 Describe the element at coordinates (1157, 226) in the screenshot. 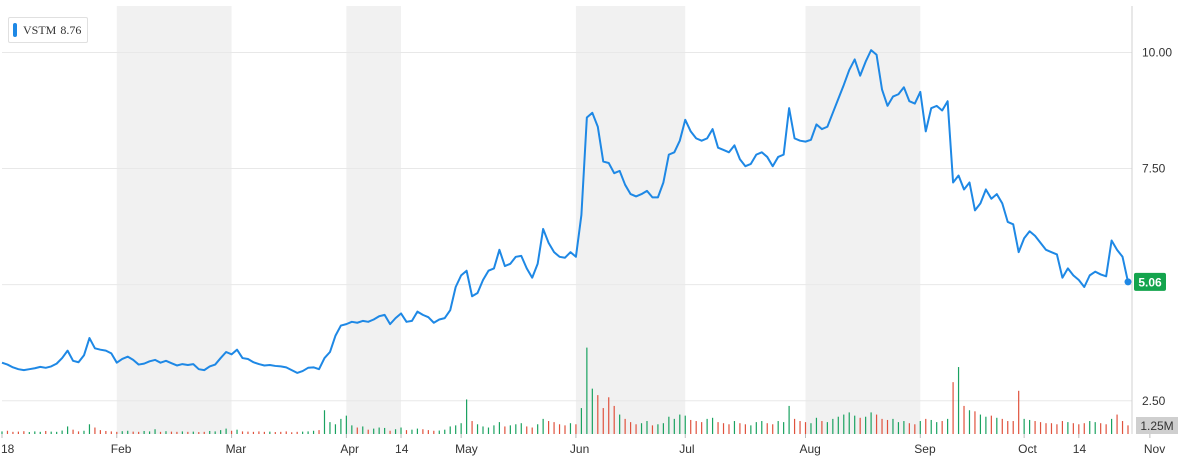

I see `y-axis-ticks: 2.50 7.50 10.00` at that location.